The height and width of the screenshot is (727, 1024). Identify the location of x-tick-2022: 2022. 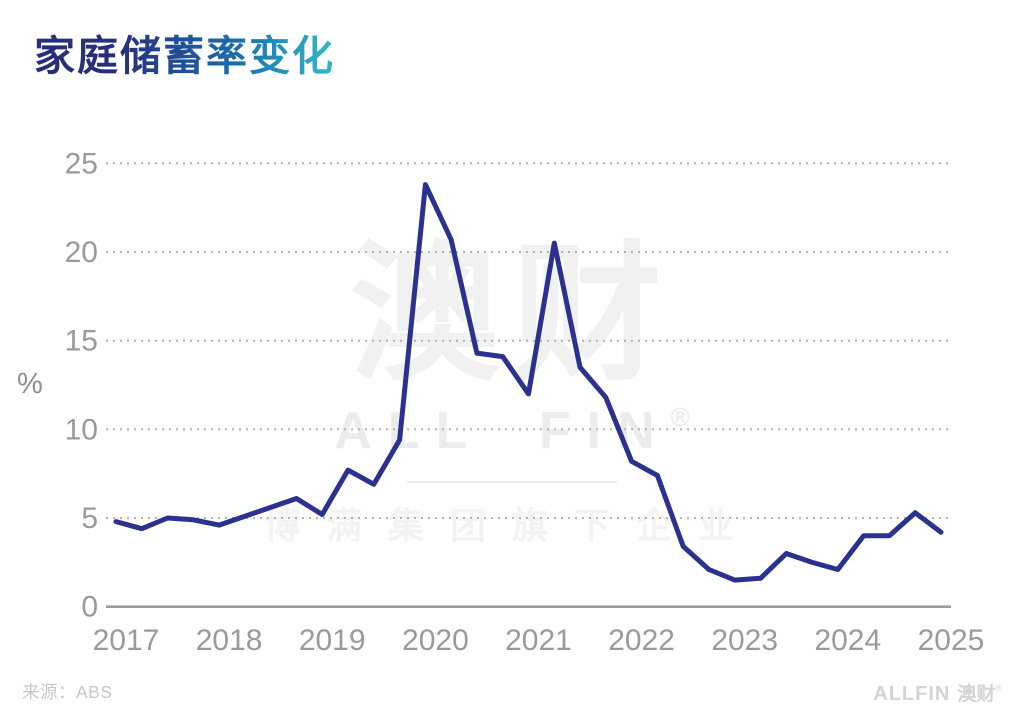
(641, 640).